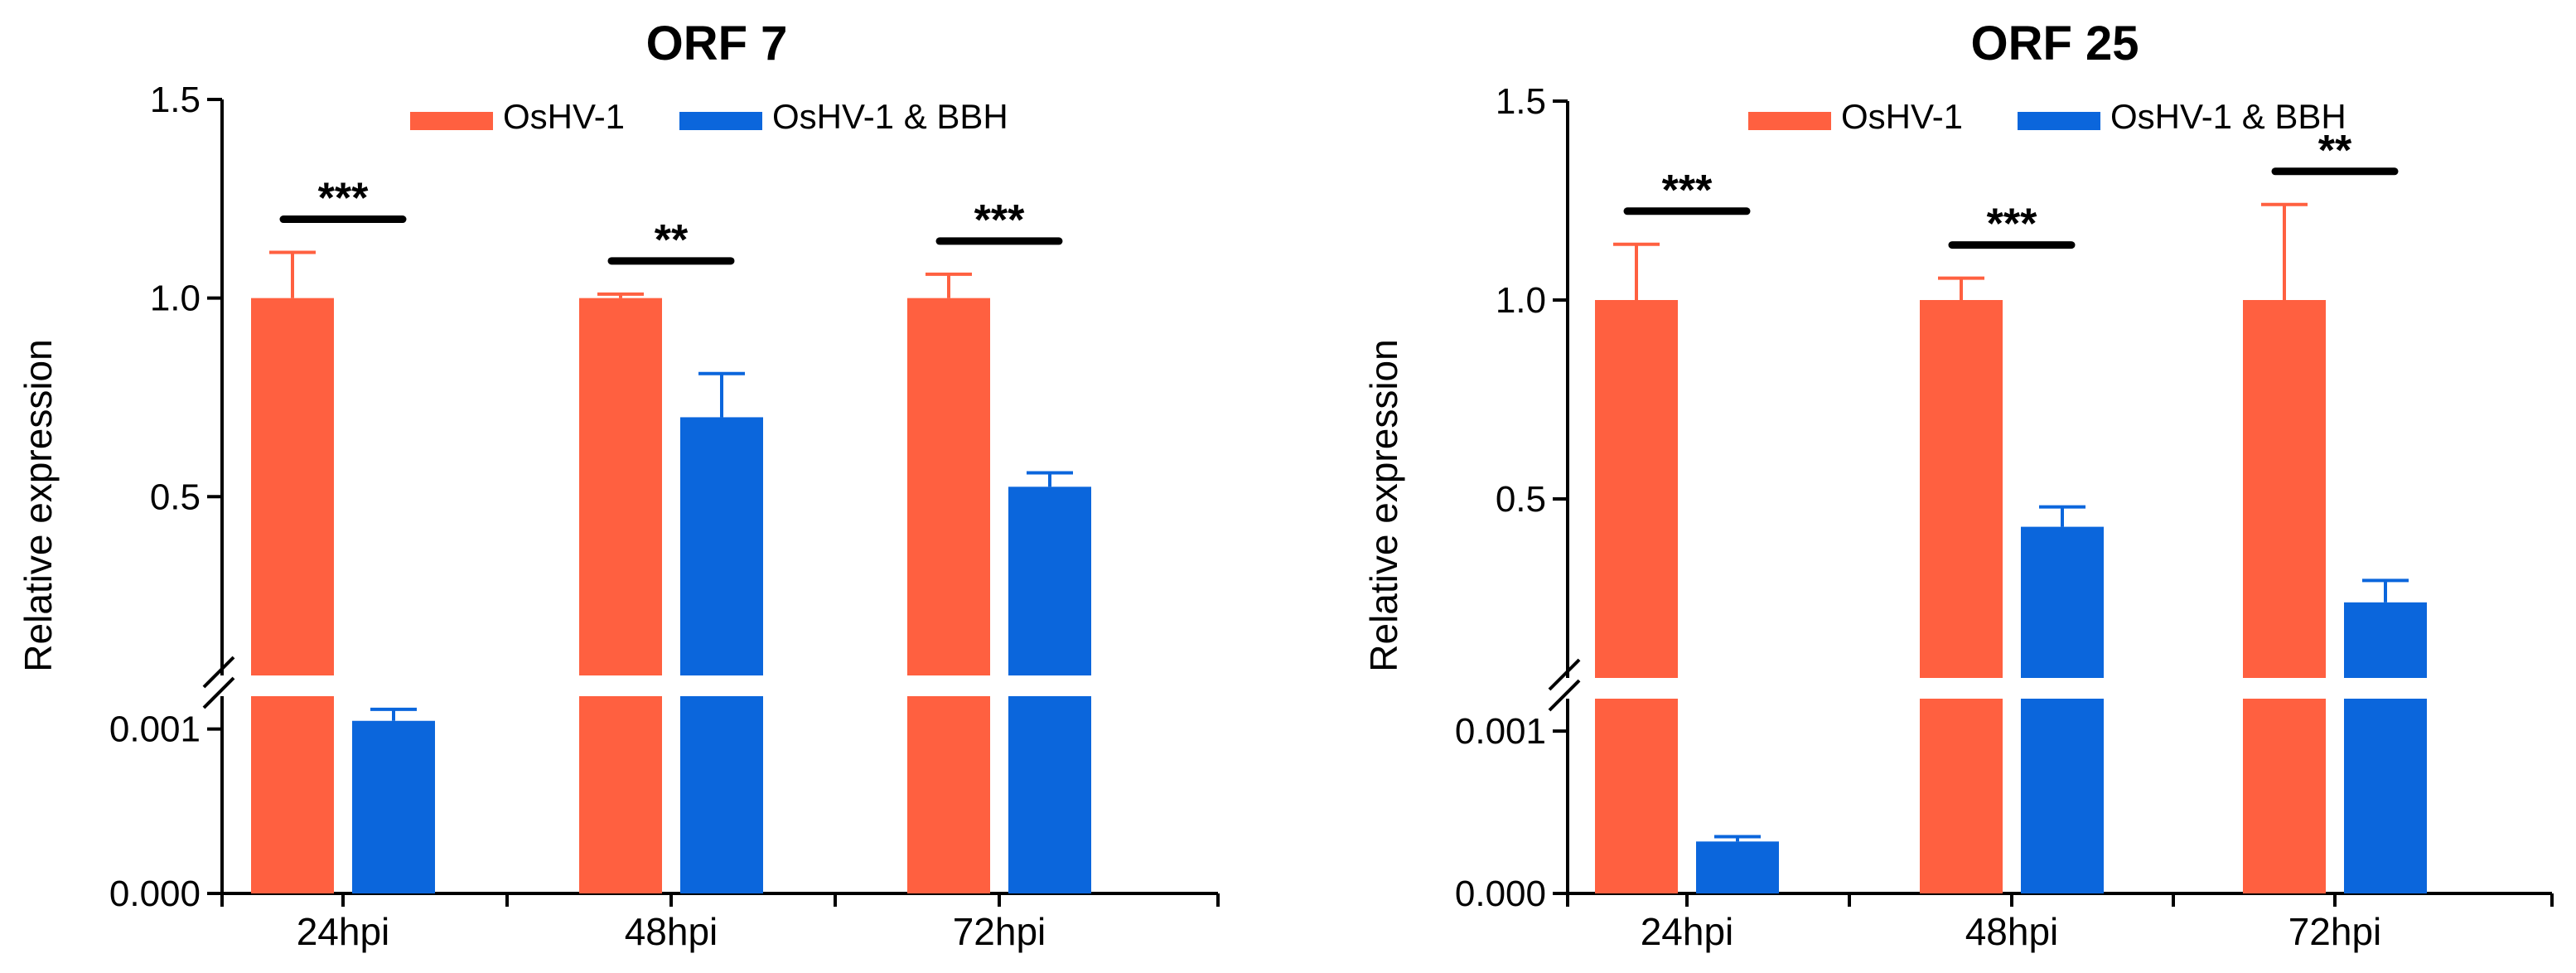 The width and height of the screenshot is (2576, 973). What do you see at coordinates (2054, 43) in the screenshot?
I see `chart-title: ORF 25` at bounding box center [2054, 43].